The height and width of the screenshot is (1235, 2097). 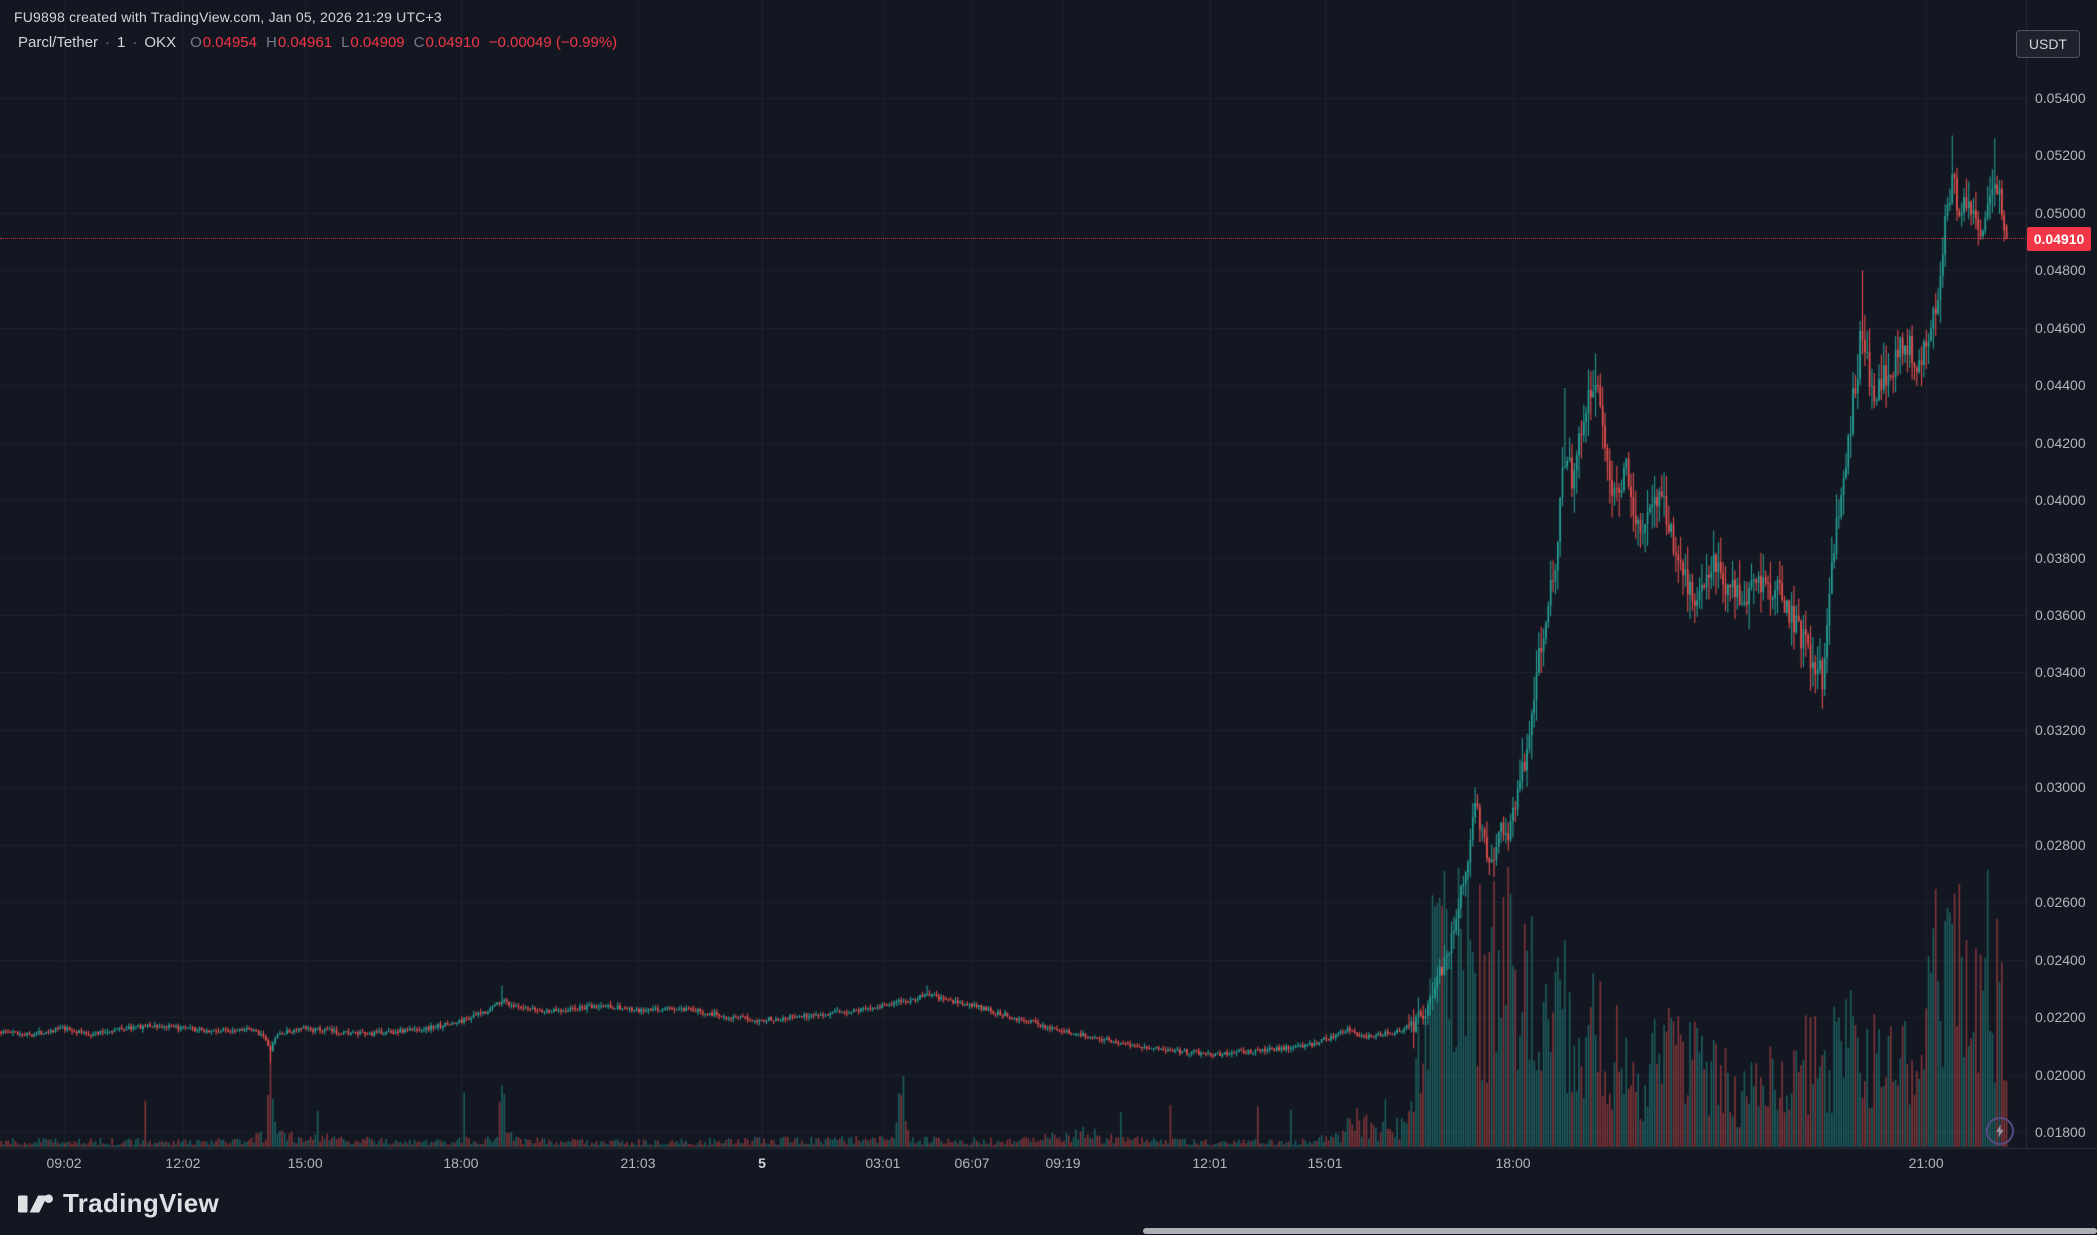 What do you see at coordinates (2060, 1074) in the screenshot?
I see `price-tick-label: 0.02000` at bounding box center [2060, 1074].